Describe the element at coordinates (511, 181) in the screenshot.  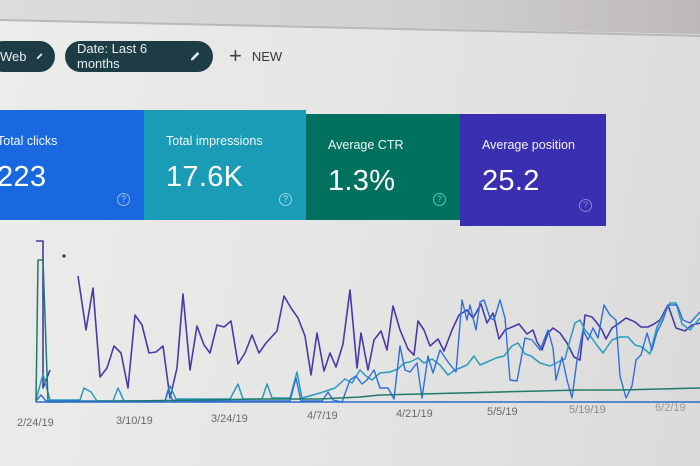
I see `metric-value: 25.2` at that location.